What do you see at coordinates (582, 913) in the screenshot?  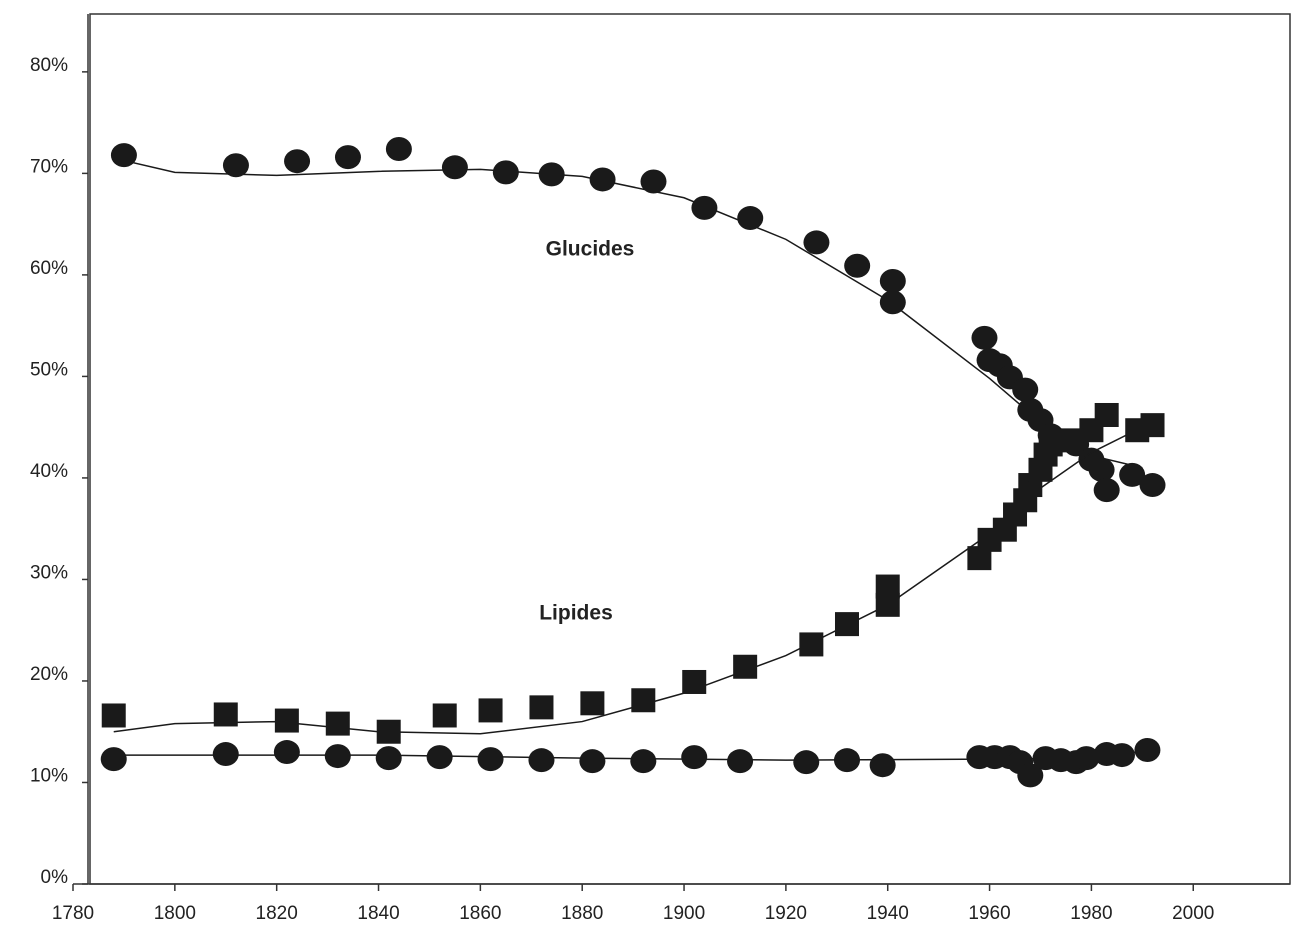 I see `x-tick-label: 1880` at bounding box center [582, 913].